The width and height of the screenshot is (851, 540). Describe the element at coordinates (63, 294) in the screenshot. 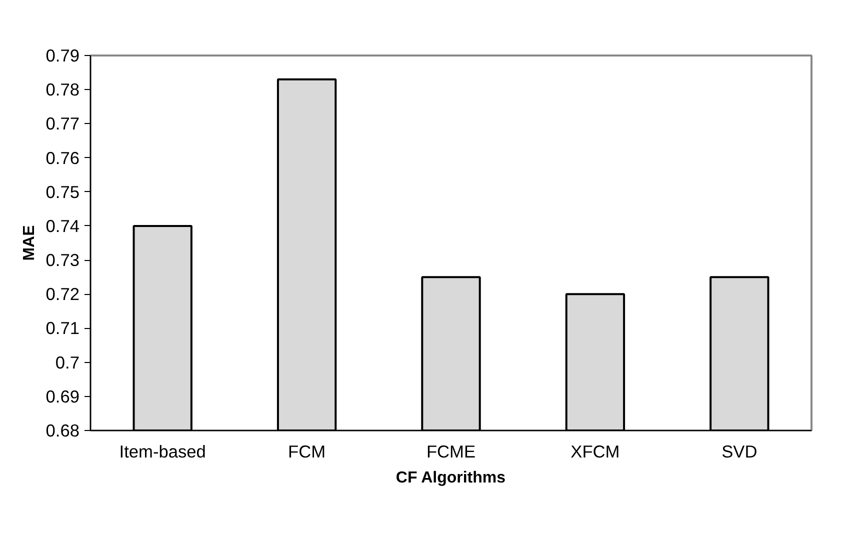

I see `y-tick-label: 0.72` at that location.